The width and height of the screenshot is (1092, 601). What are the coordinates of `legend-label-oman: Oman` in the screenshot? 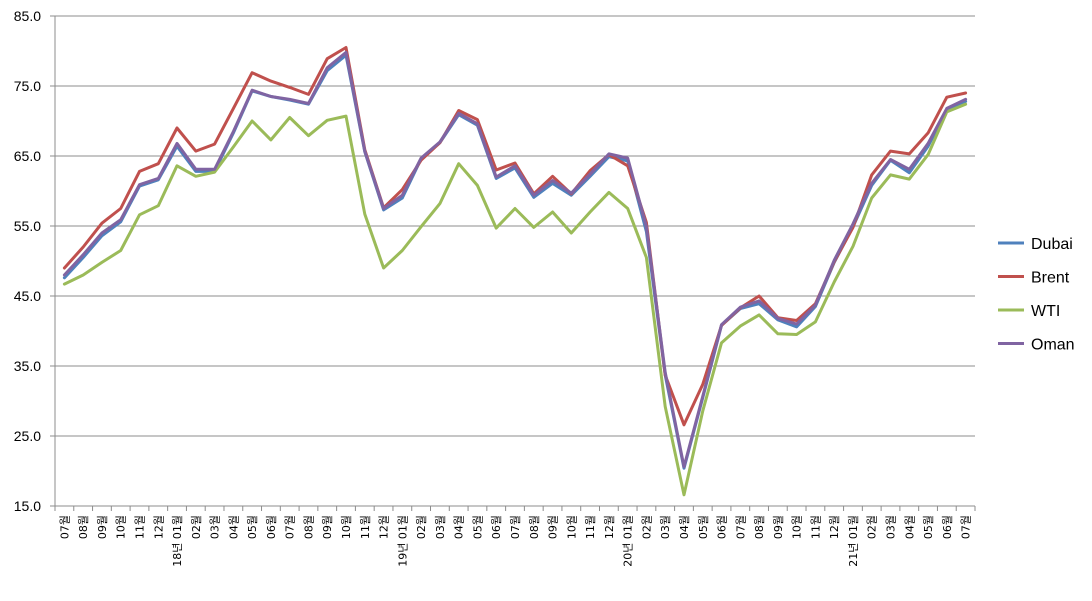 It's located at (1053, 345).